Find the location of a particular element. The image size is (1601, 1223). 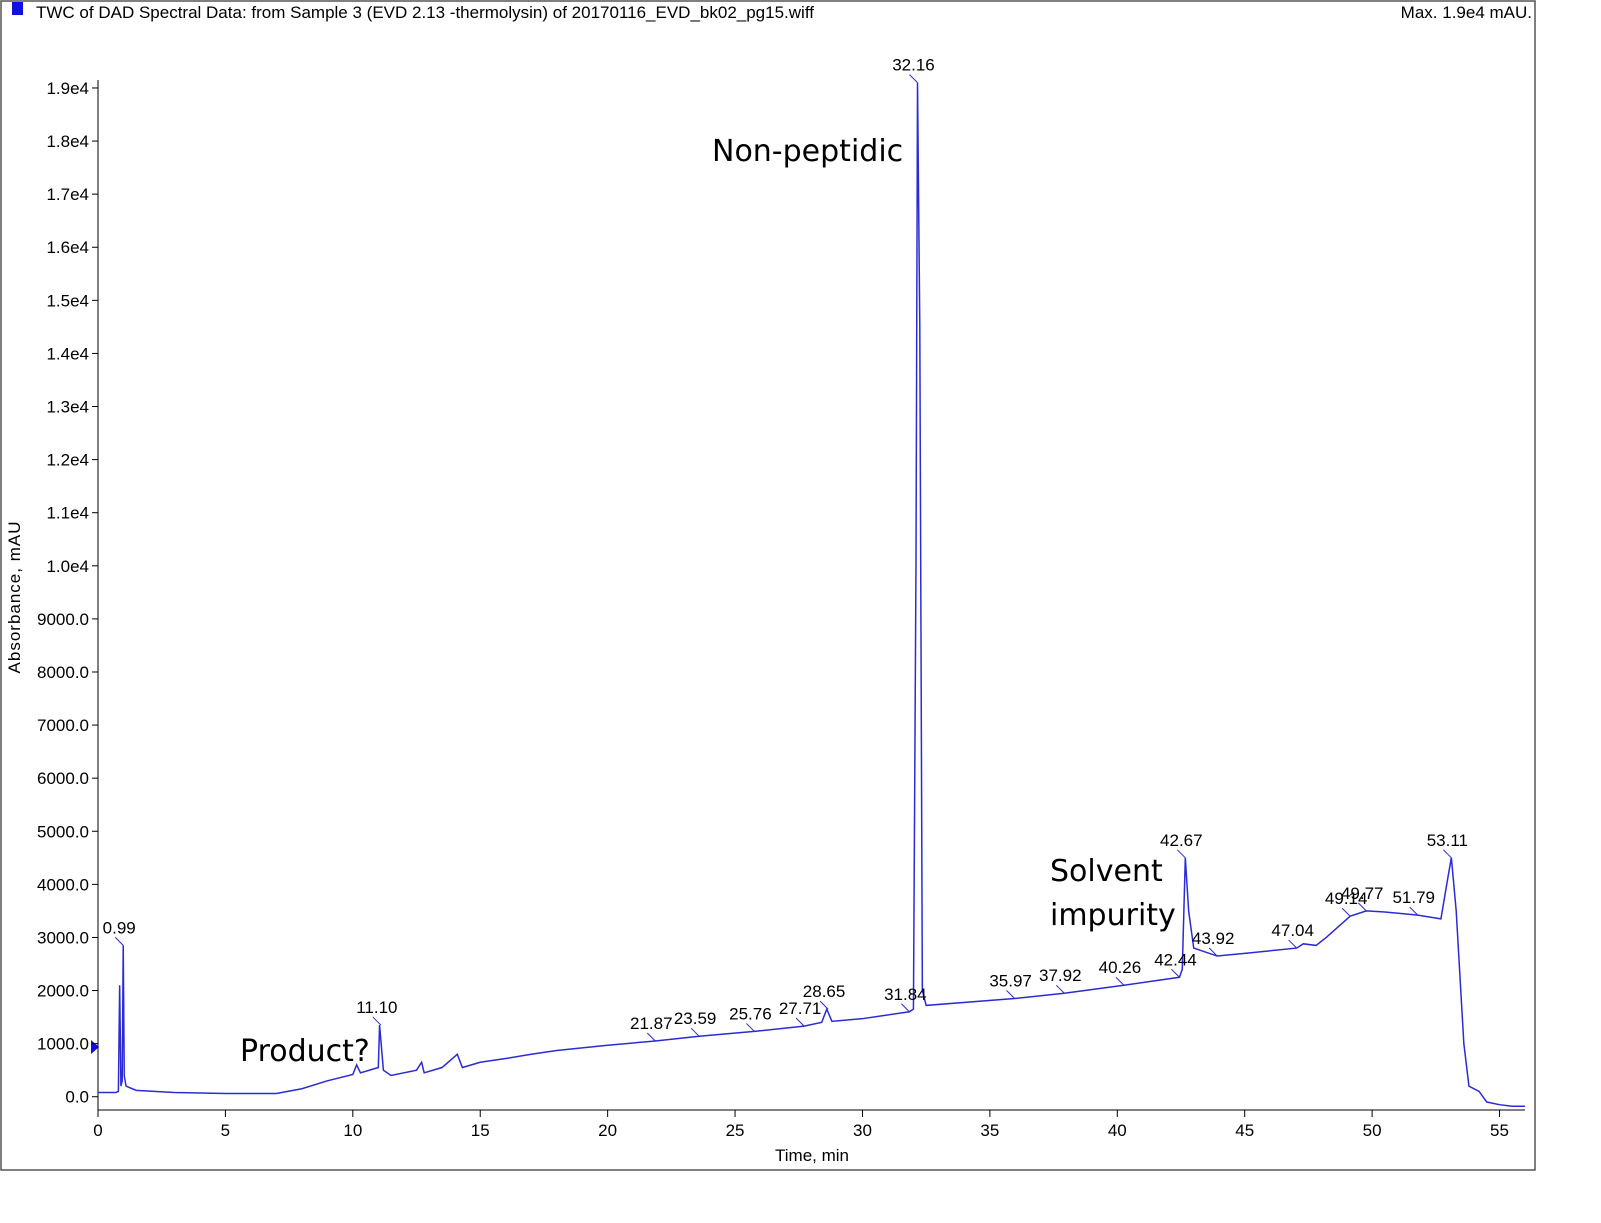

peak-label: 31.84 is located at coordinates (905, 994).